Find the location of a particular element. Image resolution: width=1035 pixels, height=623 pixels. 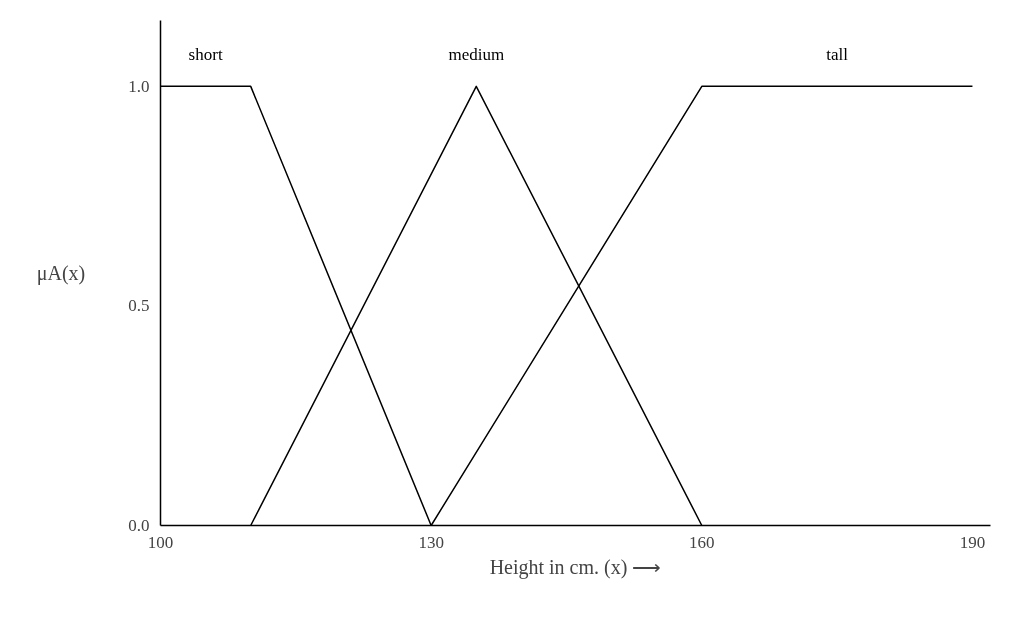

x-tick-label: 190 is located at coordinates (972, 542).